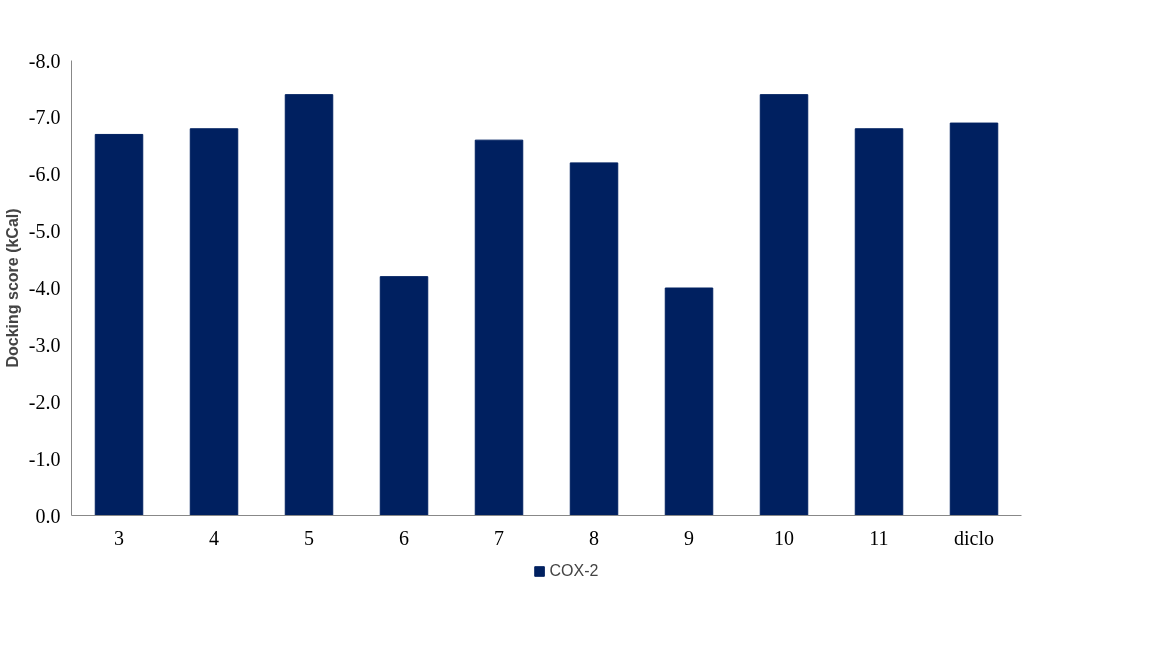  What do you see at coordinates (879, 537) in the screenshot?
I see `x-tick-label: 11` at bounding box center [879, 537].